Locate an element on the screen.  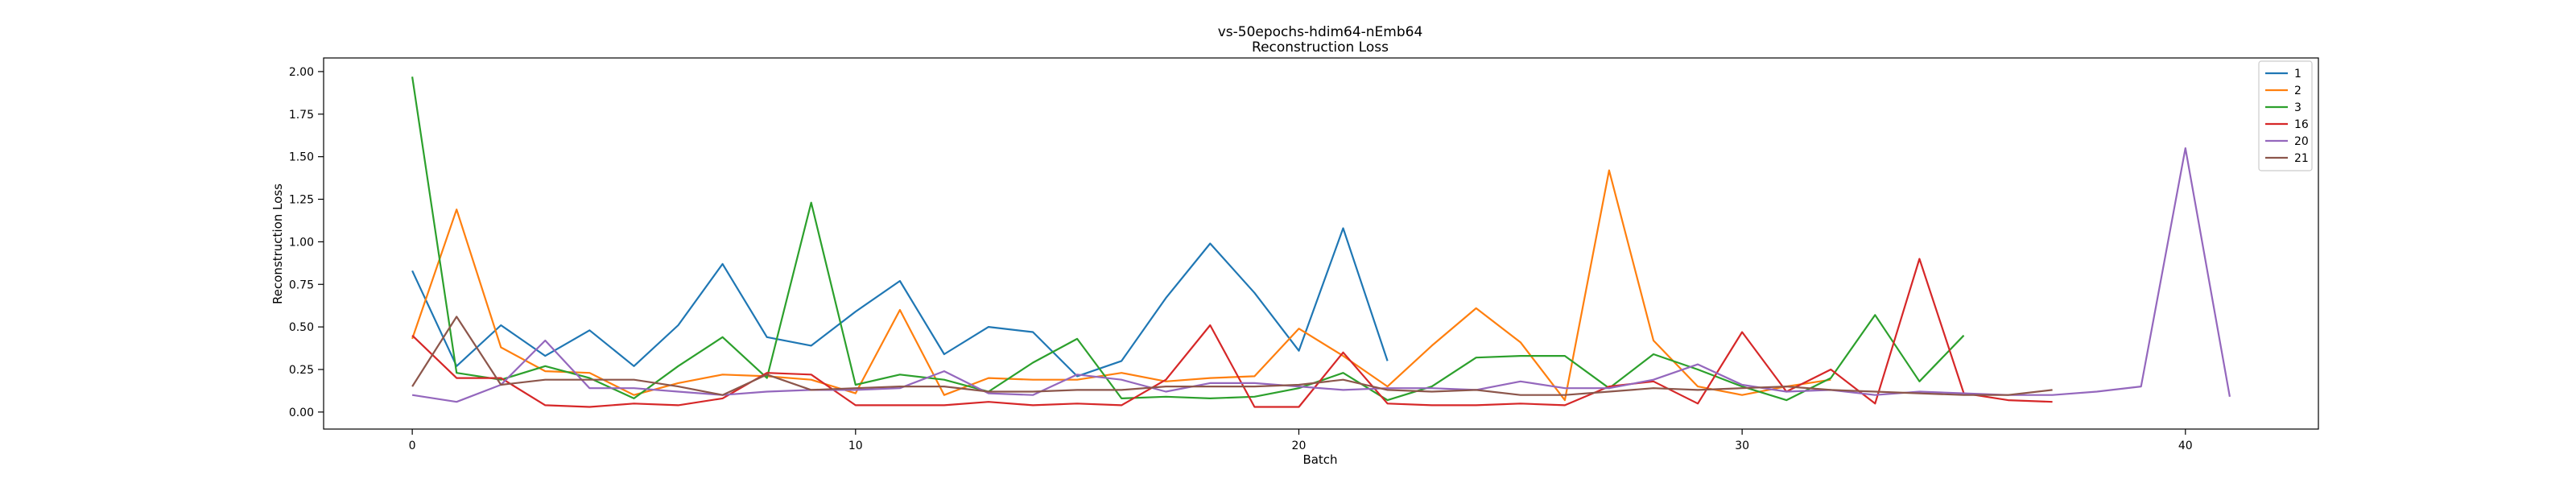
x-axis-label: Batch is located at coordinates (1319, 459).